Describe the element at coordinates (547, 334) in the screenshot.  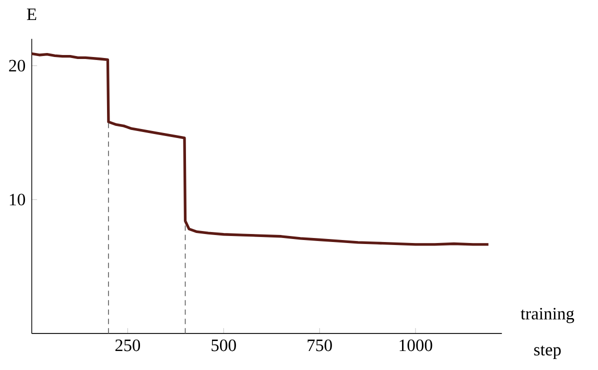
I see `text: training step` at that location.